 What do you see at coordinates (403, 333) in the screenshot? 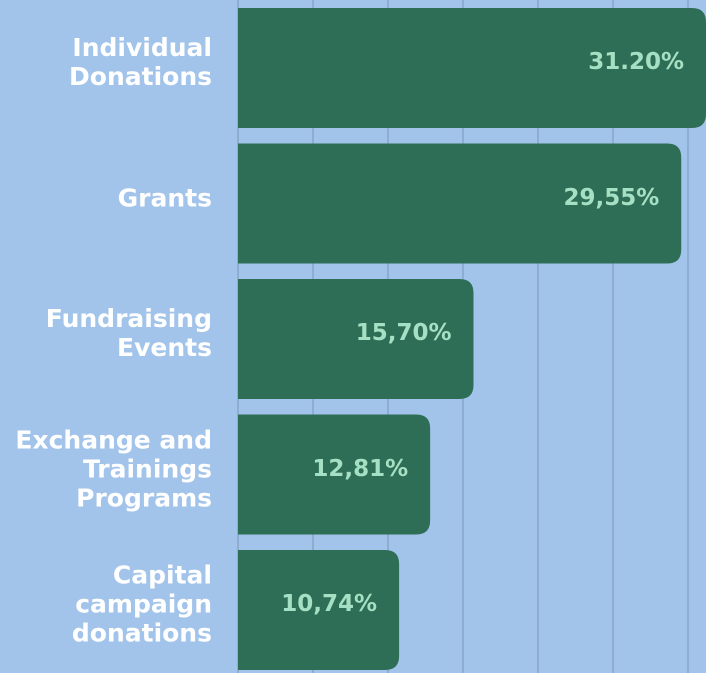
I see `value-label: 15,70%` at bounding box center [403, 333].